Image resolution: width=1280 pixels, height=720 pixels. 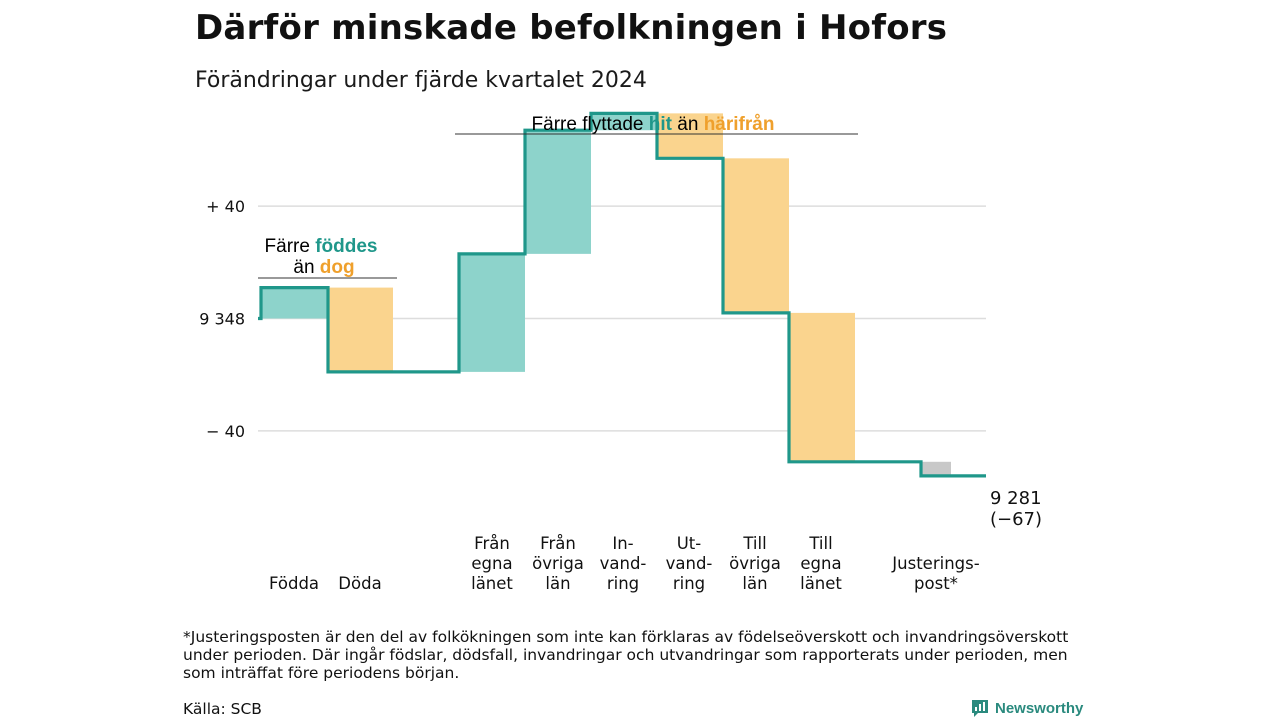 I want to click on category-label-4: In-vand-ring, so click(x=623, y=563).